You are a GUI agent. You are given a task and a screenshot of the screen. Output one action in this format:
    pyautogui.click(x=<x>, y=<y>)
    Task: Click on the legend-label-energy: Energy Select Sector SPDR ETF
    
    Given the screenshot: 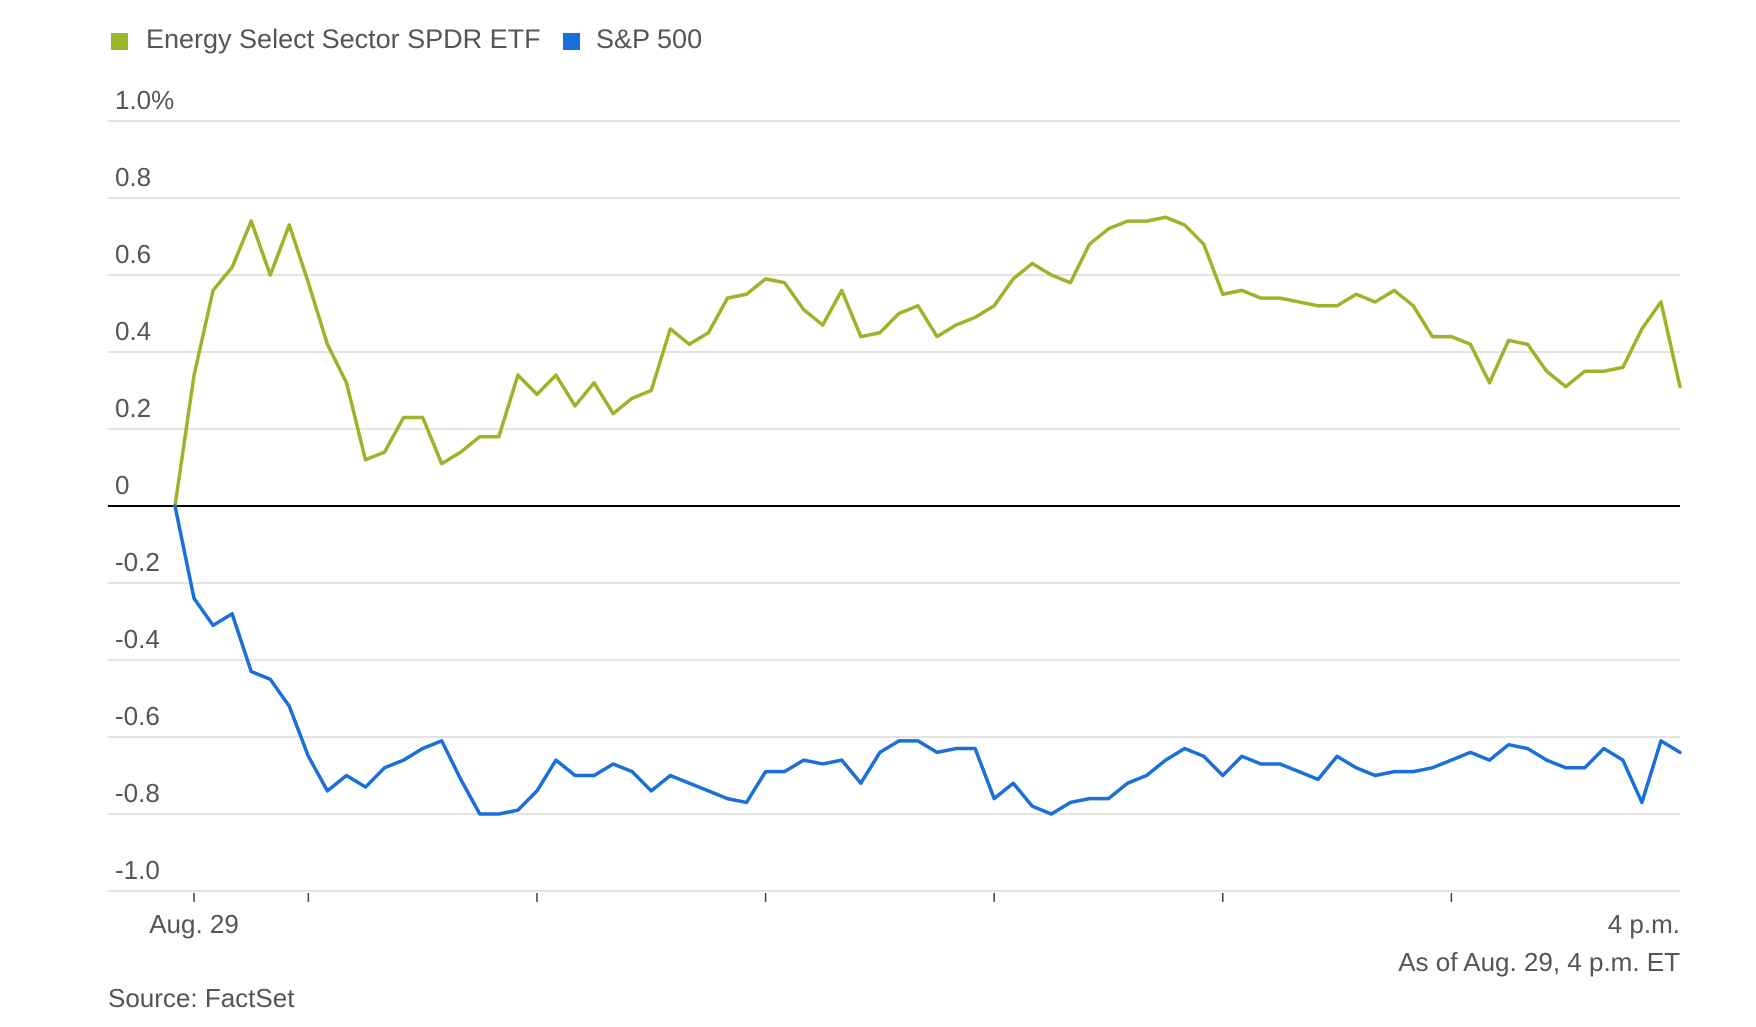 What is the action you would take?
    pyautogui.click(x=343, y=39)
    